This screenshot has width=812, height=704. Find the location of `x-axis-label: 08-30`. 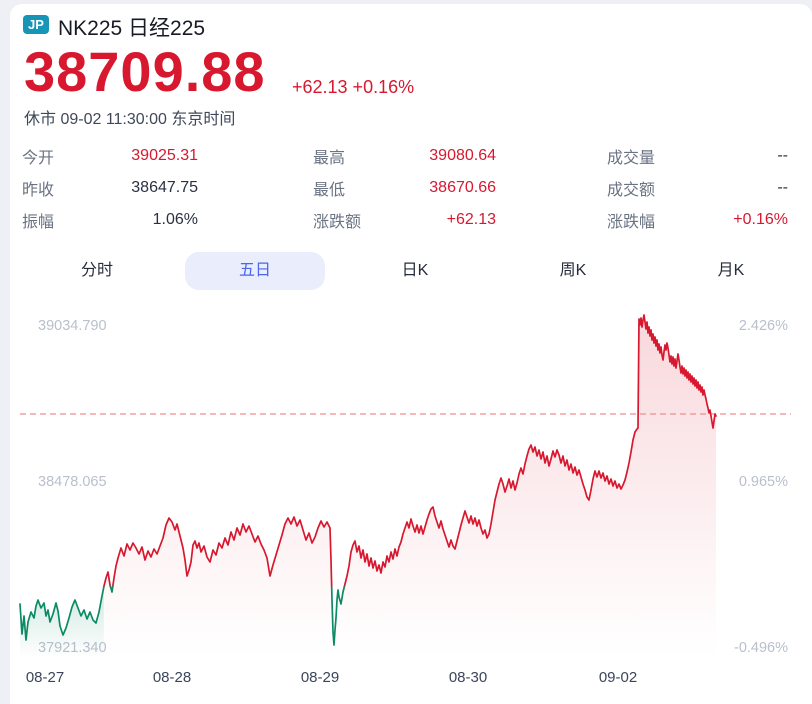

x-axis-label: 08-30 is located at coordinates (468, 677).